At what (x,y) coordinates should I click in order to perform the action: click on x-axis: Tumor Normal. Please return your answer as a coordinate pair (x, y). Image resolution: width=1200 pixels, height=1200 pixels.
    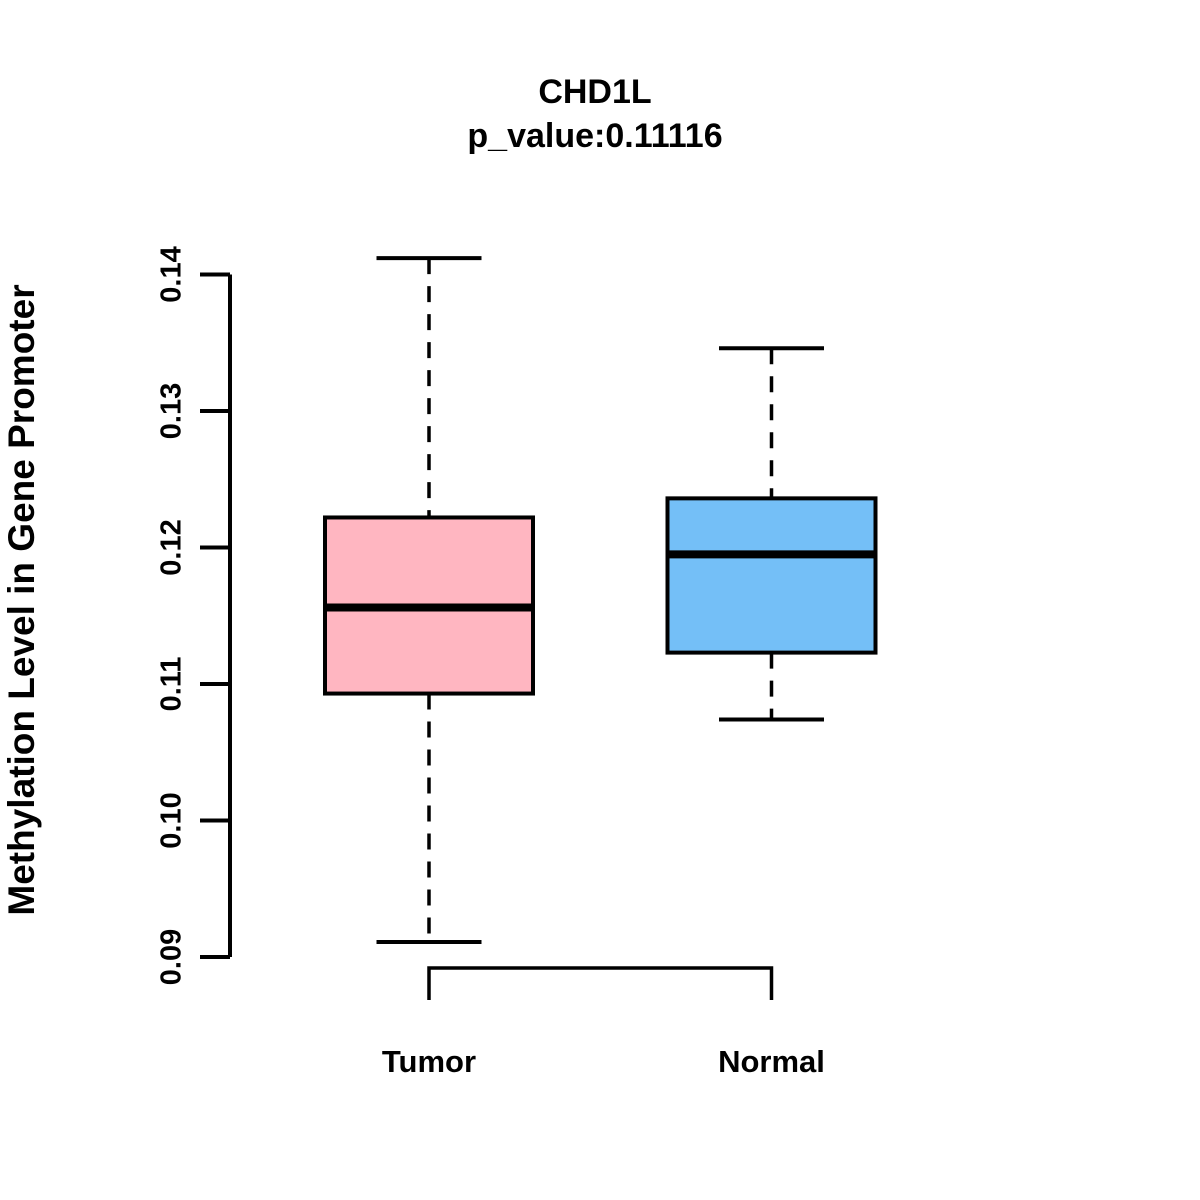
    Looking at the image, I should click on (603, 1022).